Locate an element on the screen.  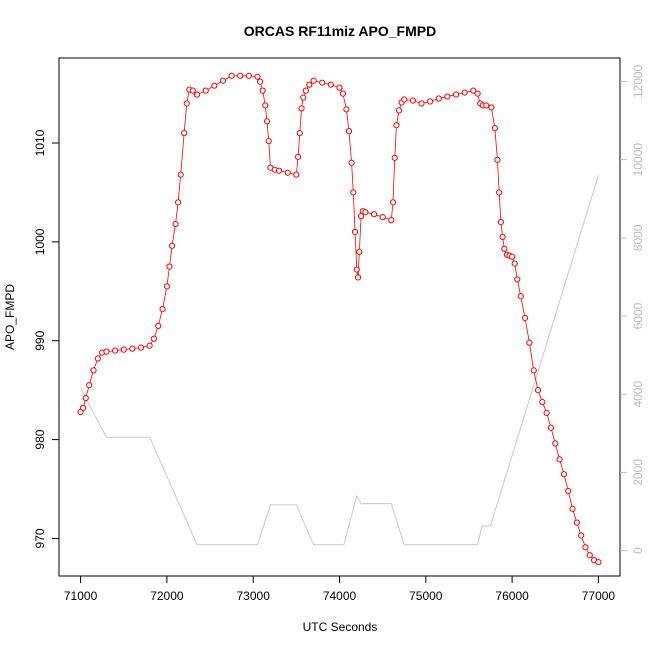
y-tick-label: 990 is located at coordinates (40, 340).